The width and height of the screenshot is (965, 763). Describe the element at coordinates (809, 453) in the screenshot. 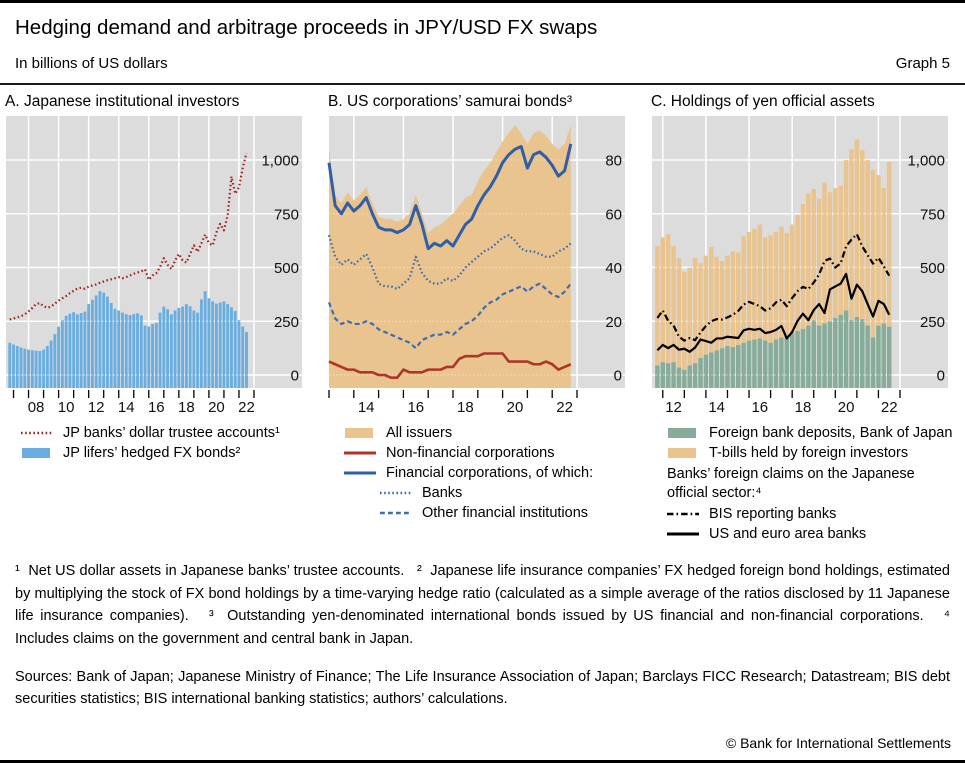

I see `legend-label: T-bills held by foreign investors` at that location.